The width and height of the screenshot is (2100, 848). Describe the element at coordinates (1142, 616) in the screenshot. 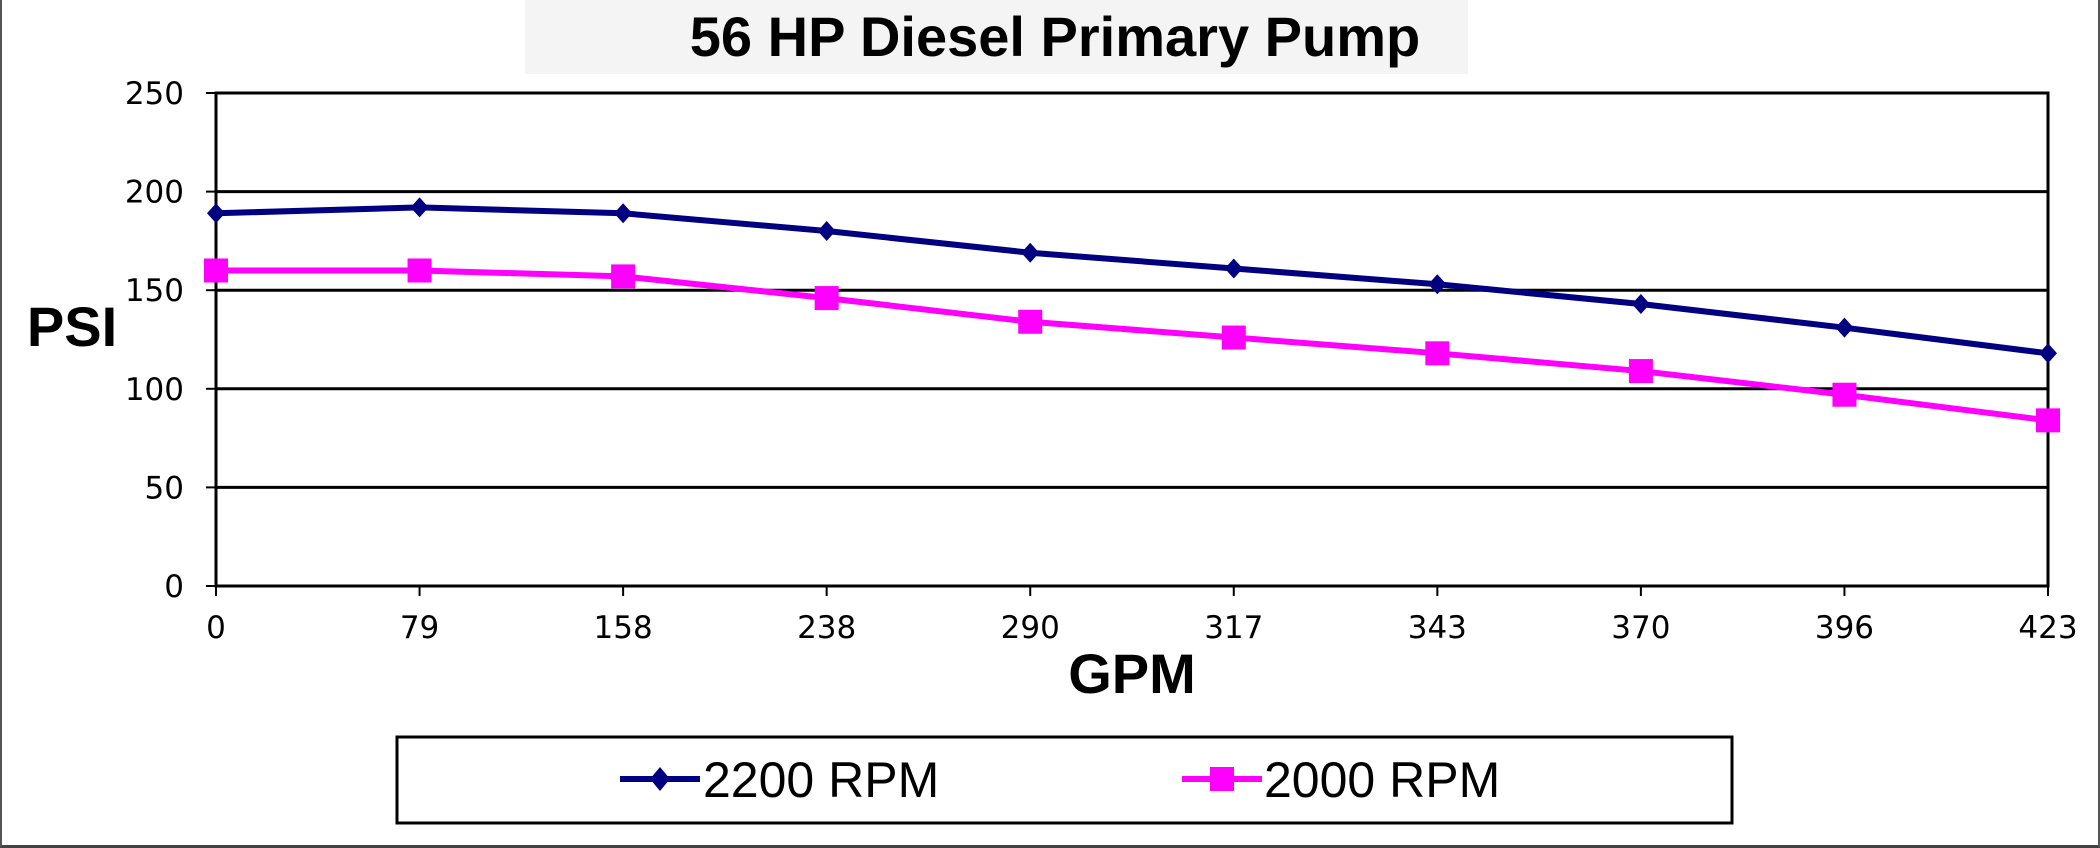

I see `x-axis-ticks: 0 79 158 238 290 317 343 370 396 423` at that location.